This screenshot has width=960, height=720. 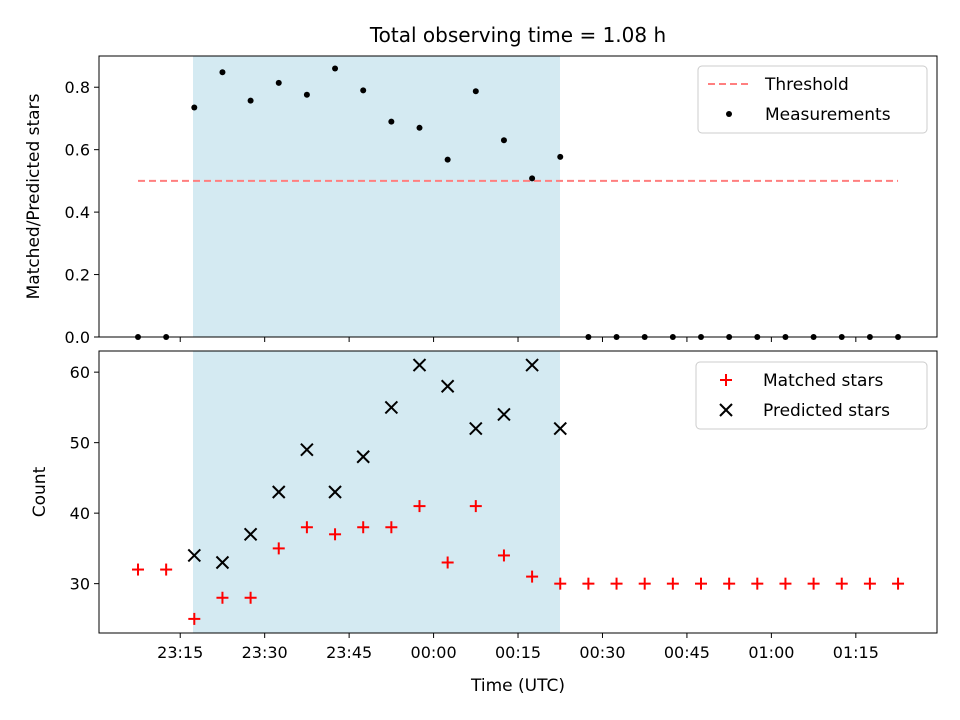 I want to click on top-y-tick-label: 0.4, so click(x=77, y=212).